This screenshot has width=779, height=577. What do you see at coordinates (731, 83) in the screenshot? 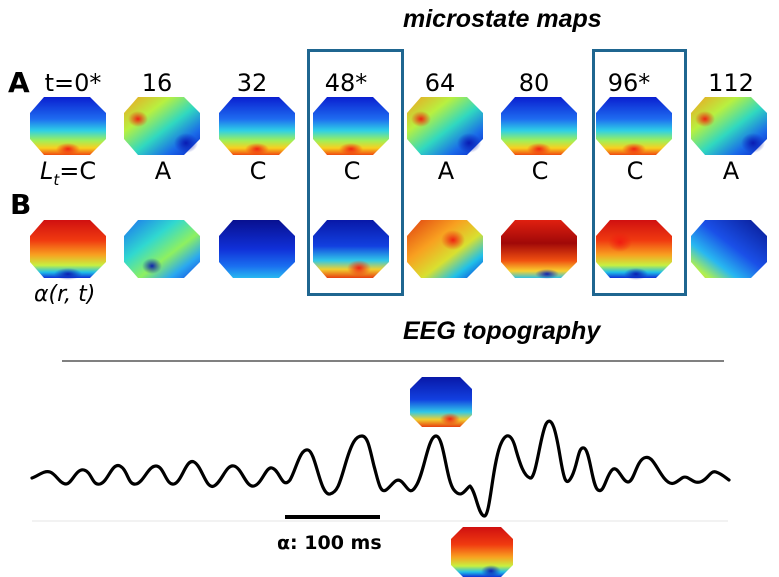
I see `time-label: 112` at bounding box center [731, 83].